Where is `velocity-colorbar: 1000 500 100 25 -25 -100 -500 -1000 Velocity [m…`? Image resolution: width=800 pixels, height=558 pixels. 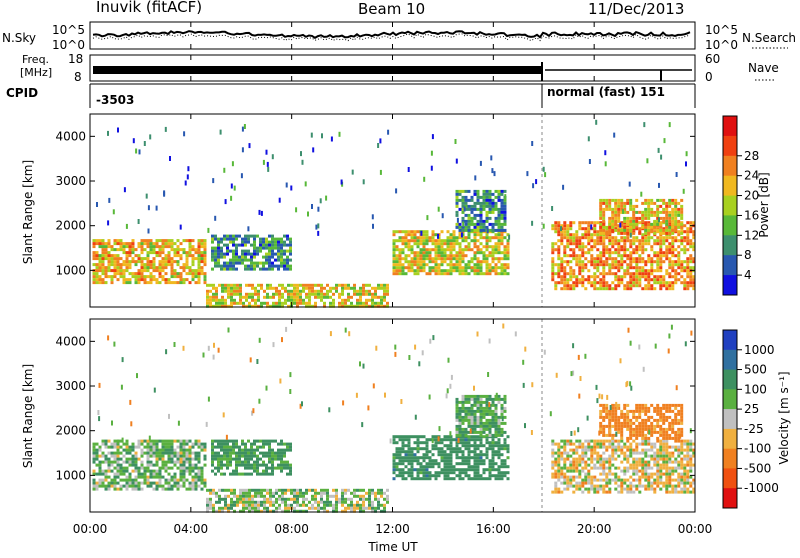
velocity-colorbar: 1000 500 100 25 -25 -100 -500 -1000 Velocity [m… is located at coordinates (757, 419).